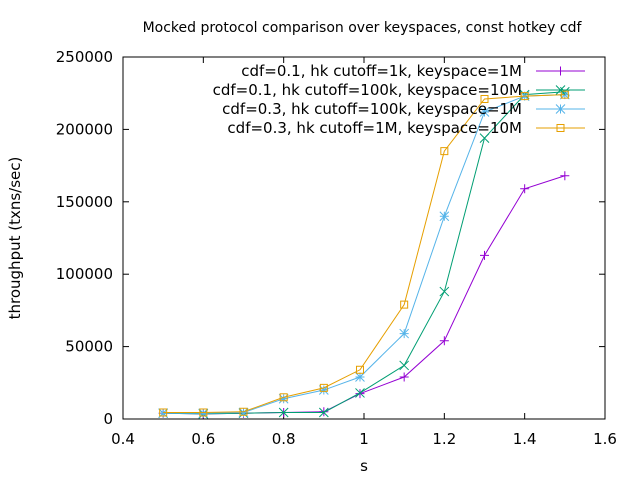  Describe the element at coordinates (123, 439) in the screenshot. I see `x-tick-label: 0.4` at that location.